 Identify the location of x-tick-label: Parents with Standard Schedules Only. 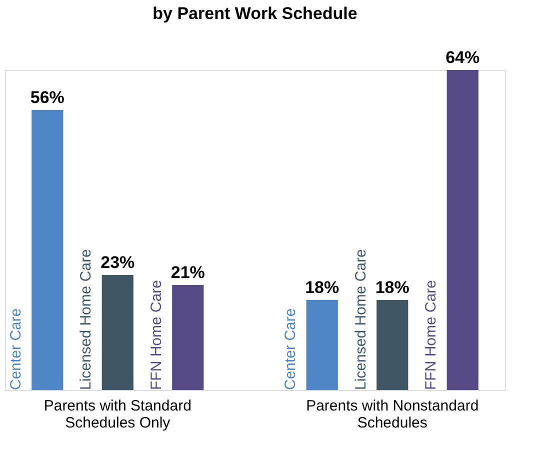
(118, 415).